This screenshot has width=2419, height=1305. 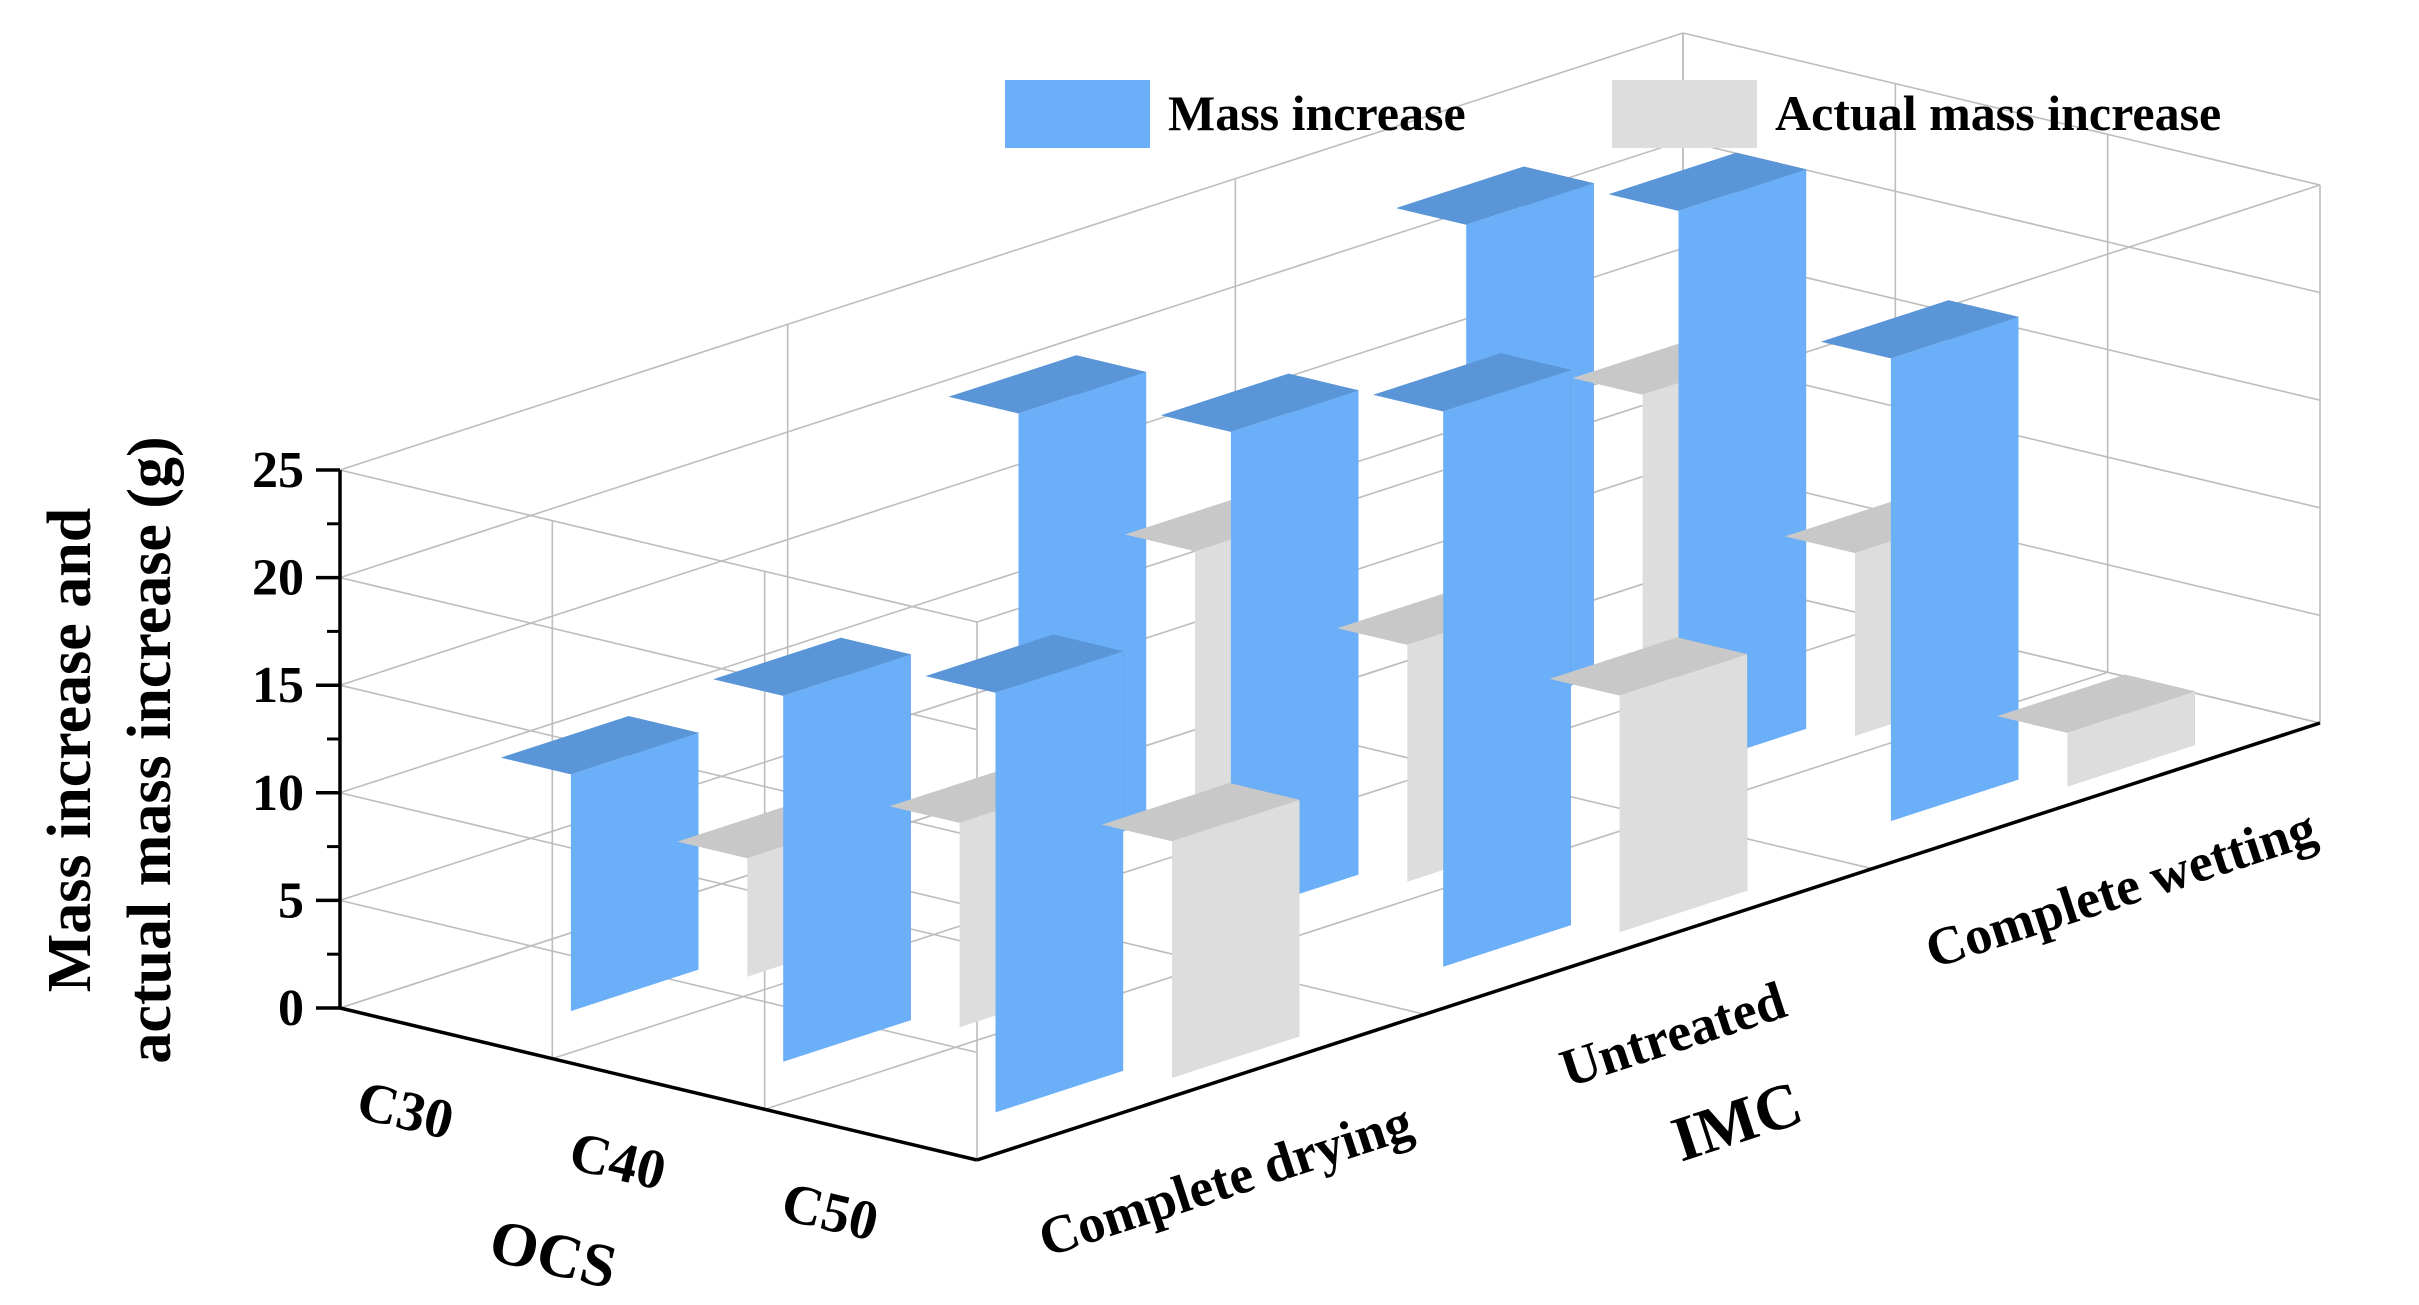 What do you see at coordinates (553, 1255) in the screenshot?
I see `ocs-axis-title: OCS` at bounding box center [553, 1255].